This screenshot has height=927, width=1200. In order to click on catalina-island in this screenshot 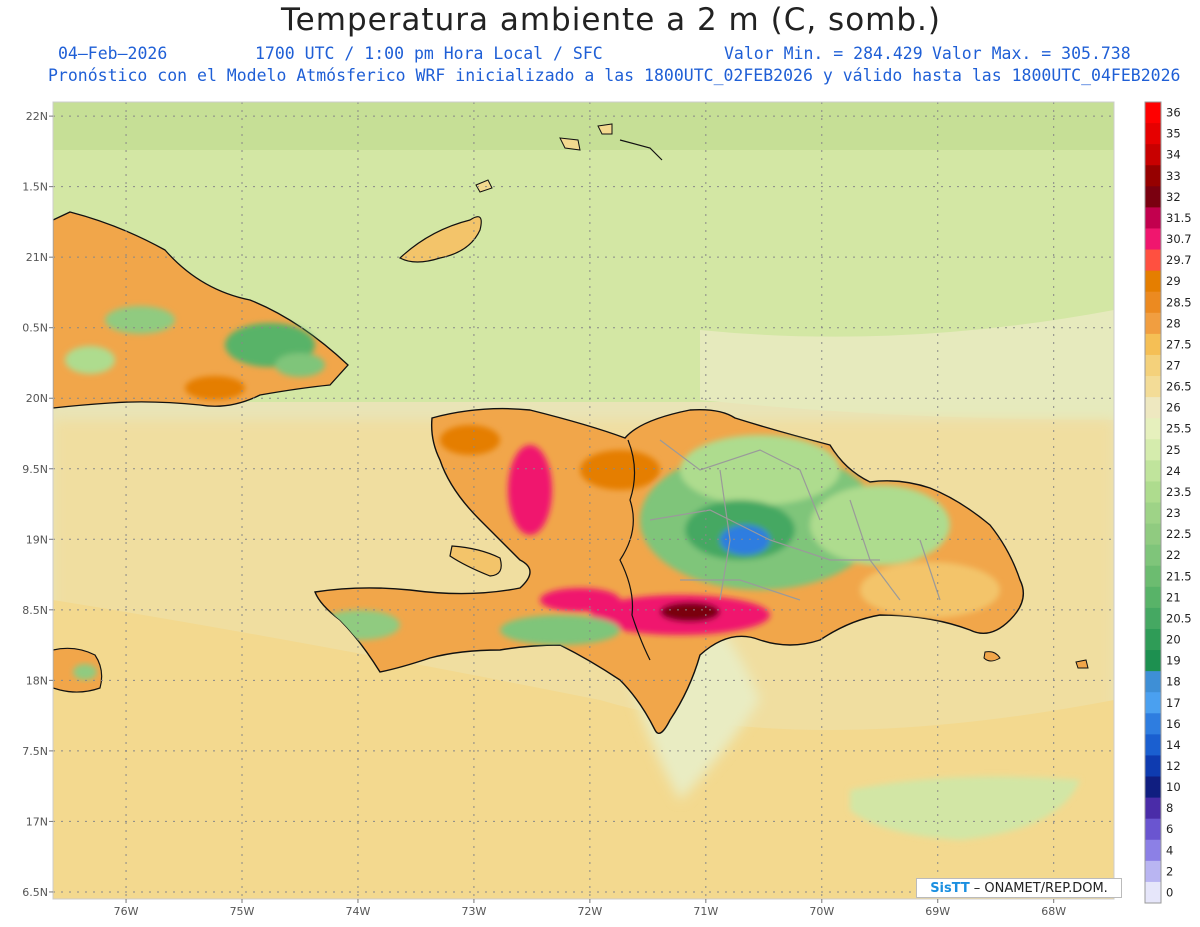, I will do `click(992, 656)`.